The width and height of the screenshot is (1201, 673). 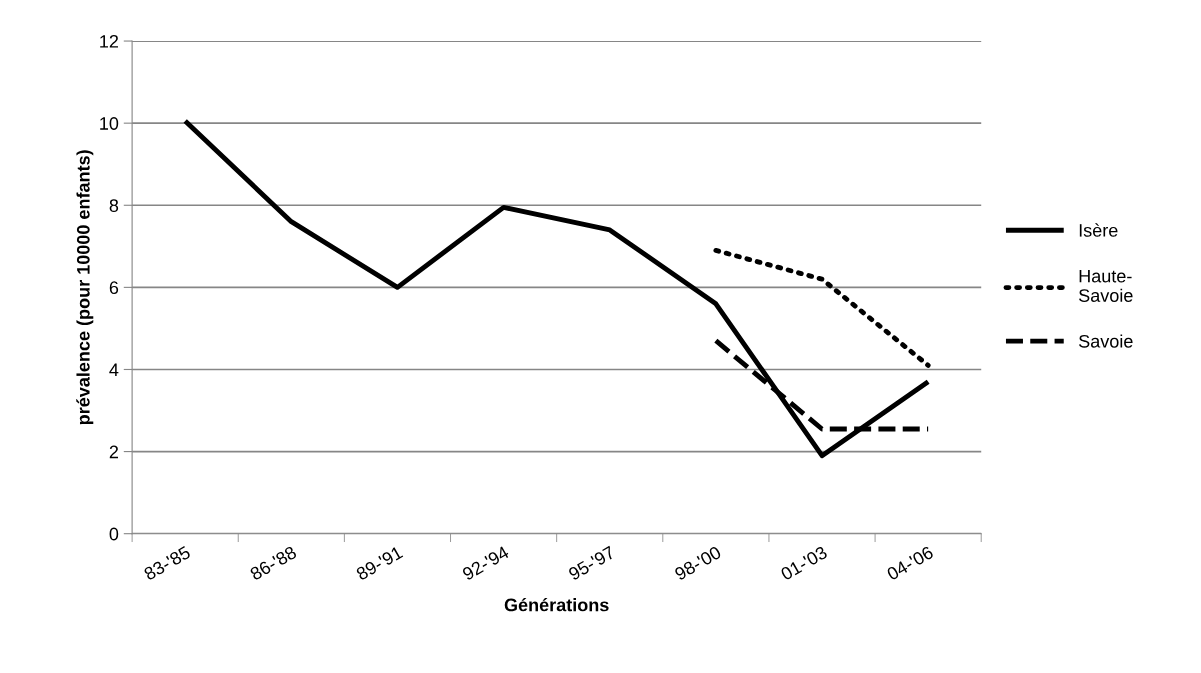 I want to click on x-axis-title: Générations, so click(x=556, y=604).